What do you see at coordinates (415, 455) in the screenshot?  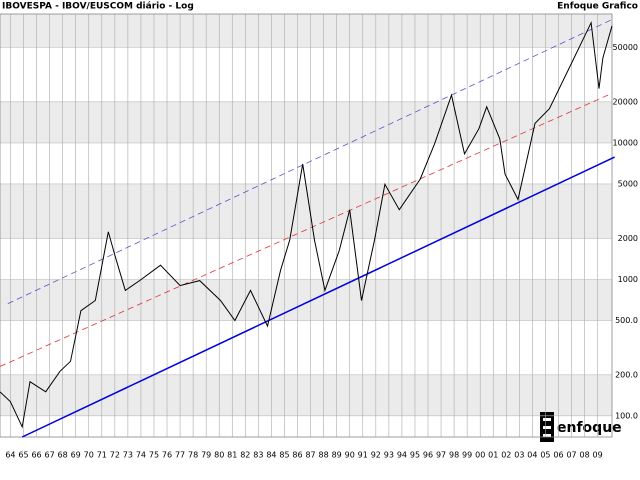 I see `x-tick-label: 95` at bounding box center [415, 455].